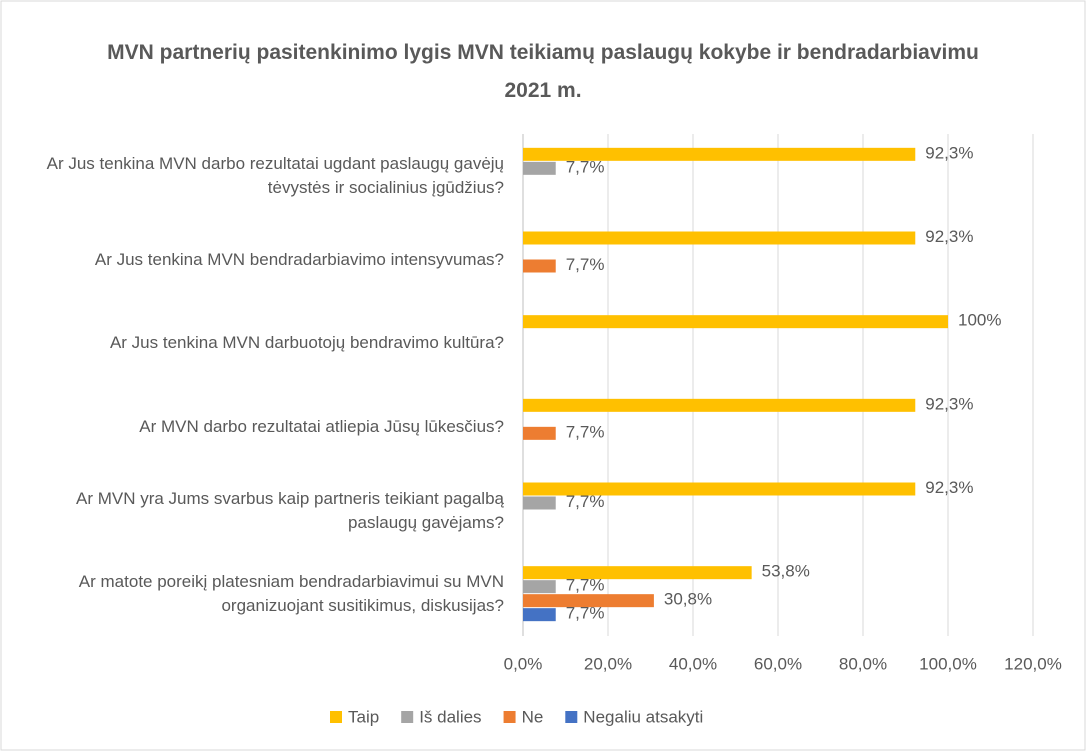 The height and width of the screenshot is (751, 1086). Describe the element at coordinates (643, 716) in the screenshot. I see `legend-label: Negaliu atsakyti` at that location.